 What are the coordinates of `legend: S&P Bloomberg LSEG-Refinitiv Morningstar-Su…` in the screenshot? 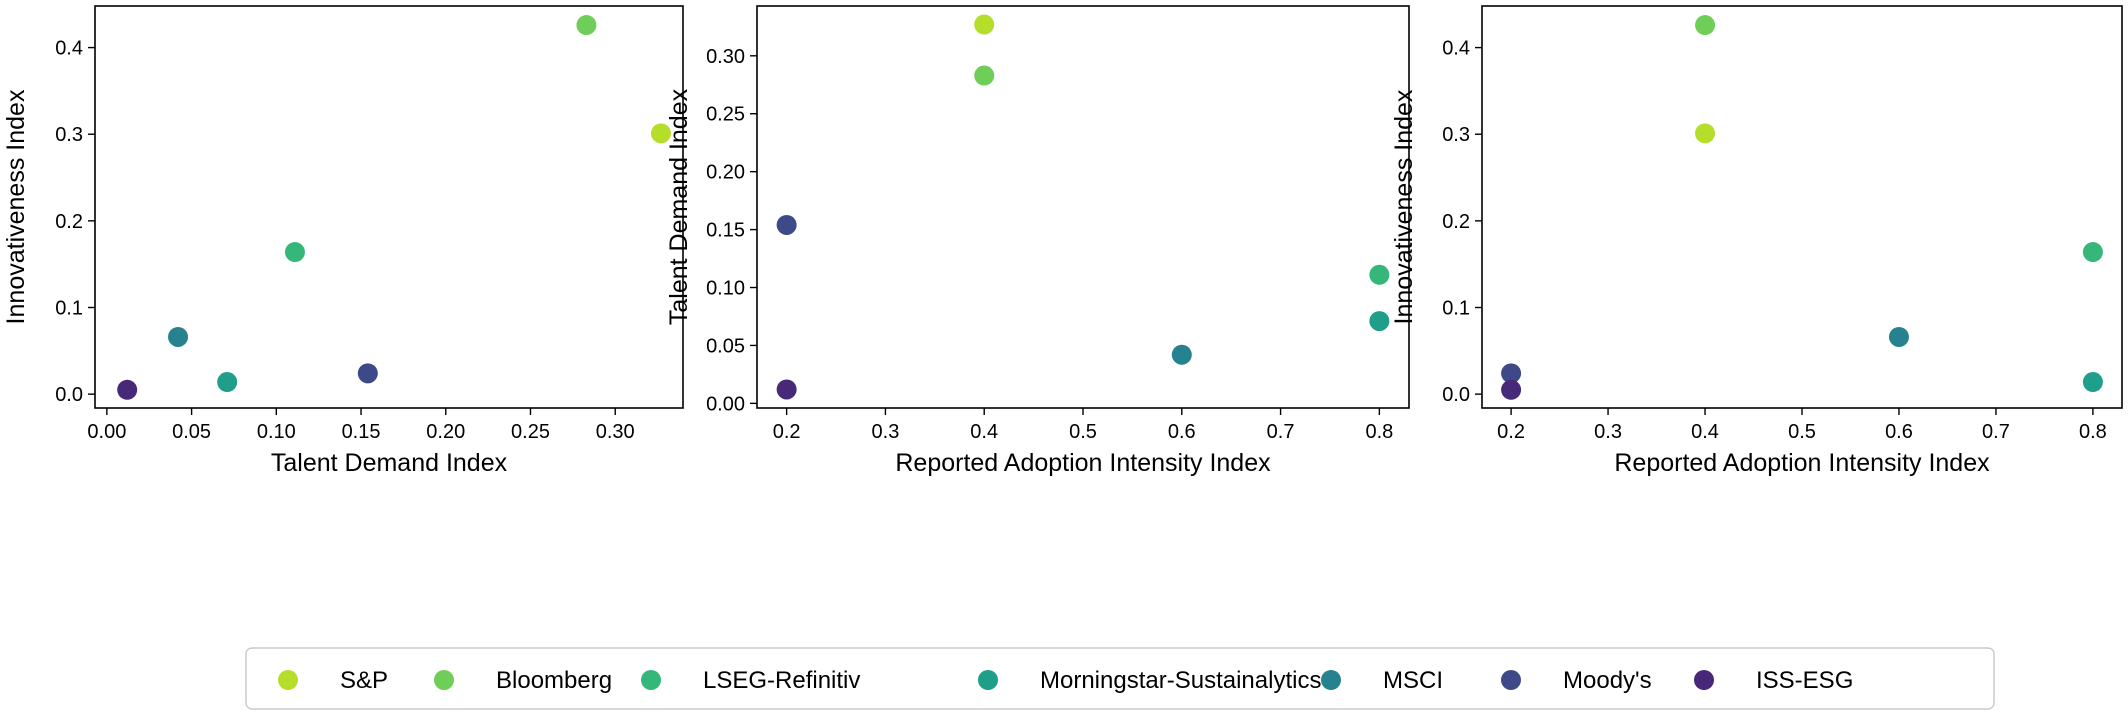 It's located at (1120, 678).